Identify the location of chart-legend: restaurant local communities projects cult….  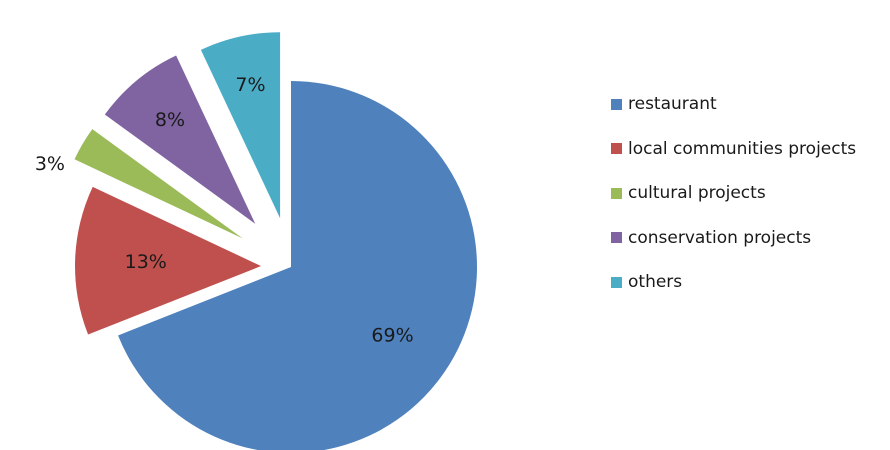
(733, 193).